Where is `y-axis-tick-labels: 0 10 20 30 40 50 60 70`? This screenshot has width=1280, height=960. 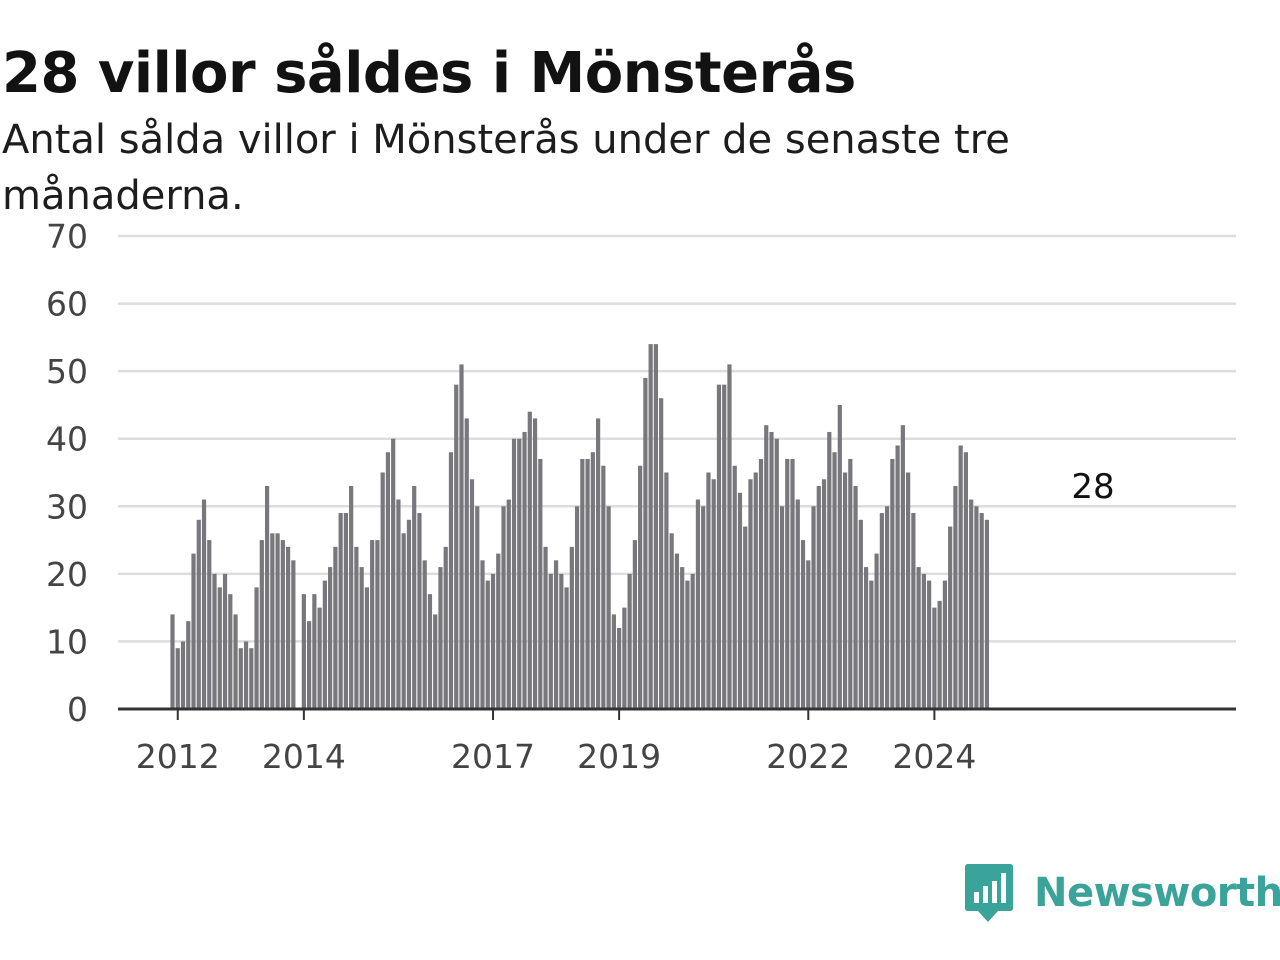
y-axis-tick-labels: 0 10 20 30 40 50 60 70 is located at coordinates (67, 473).